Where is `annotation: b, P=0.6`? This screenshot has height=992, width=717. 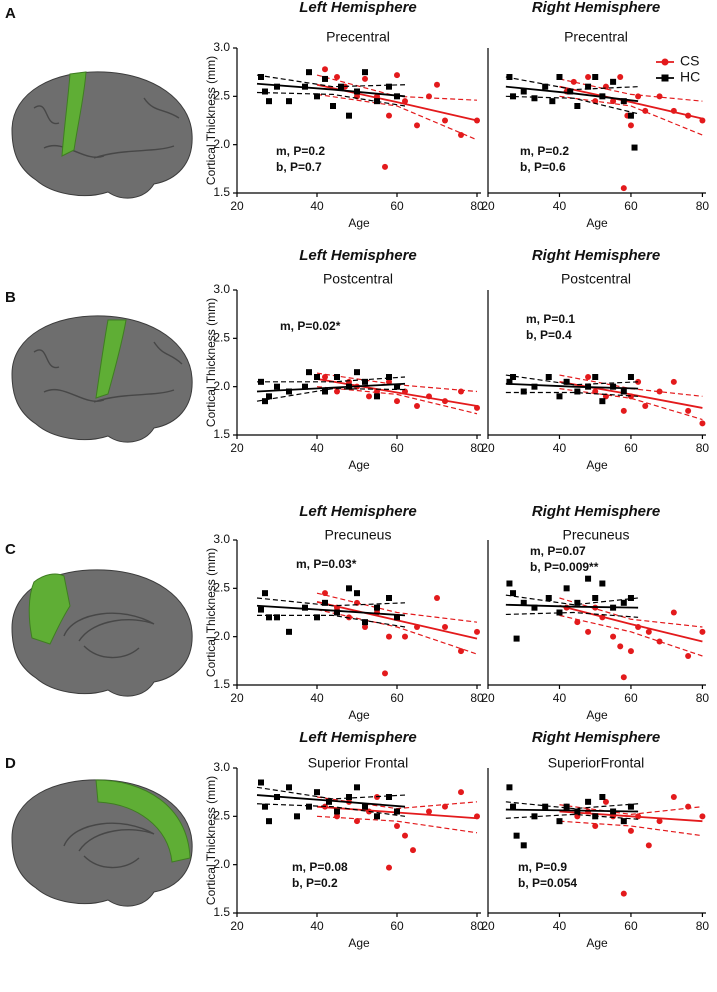 annotation: b, P=0.6 is located at coordinates (543, 167).